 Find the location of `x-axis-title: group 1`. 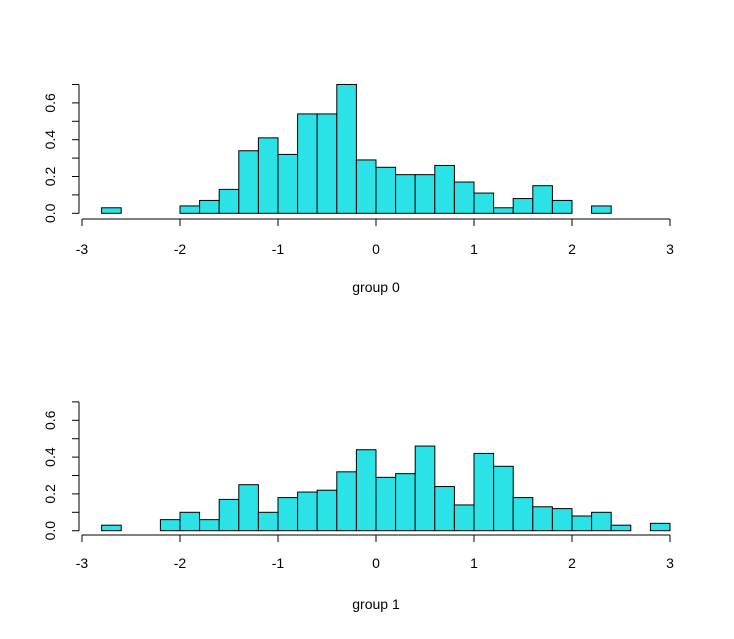

x-axis-title: group 1 is located at coordinates (376, 604).